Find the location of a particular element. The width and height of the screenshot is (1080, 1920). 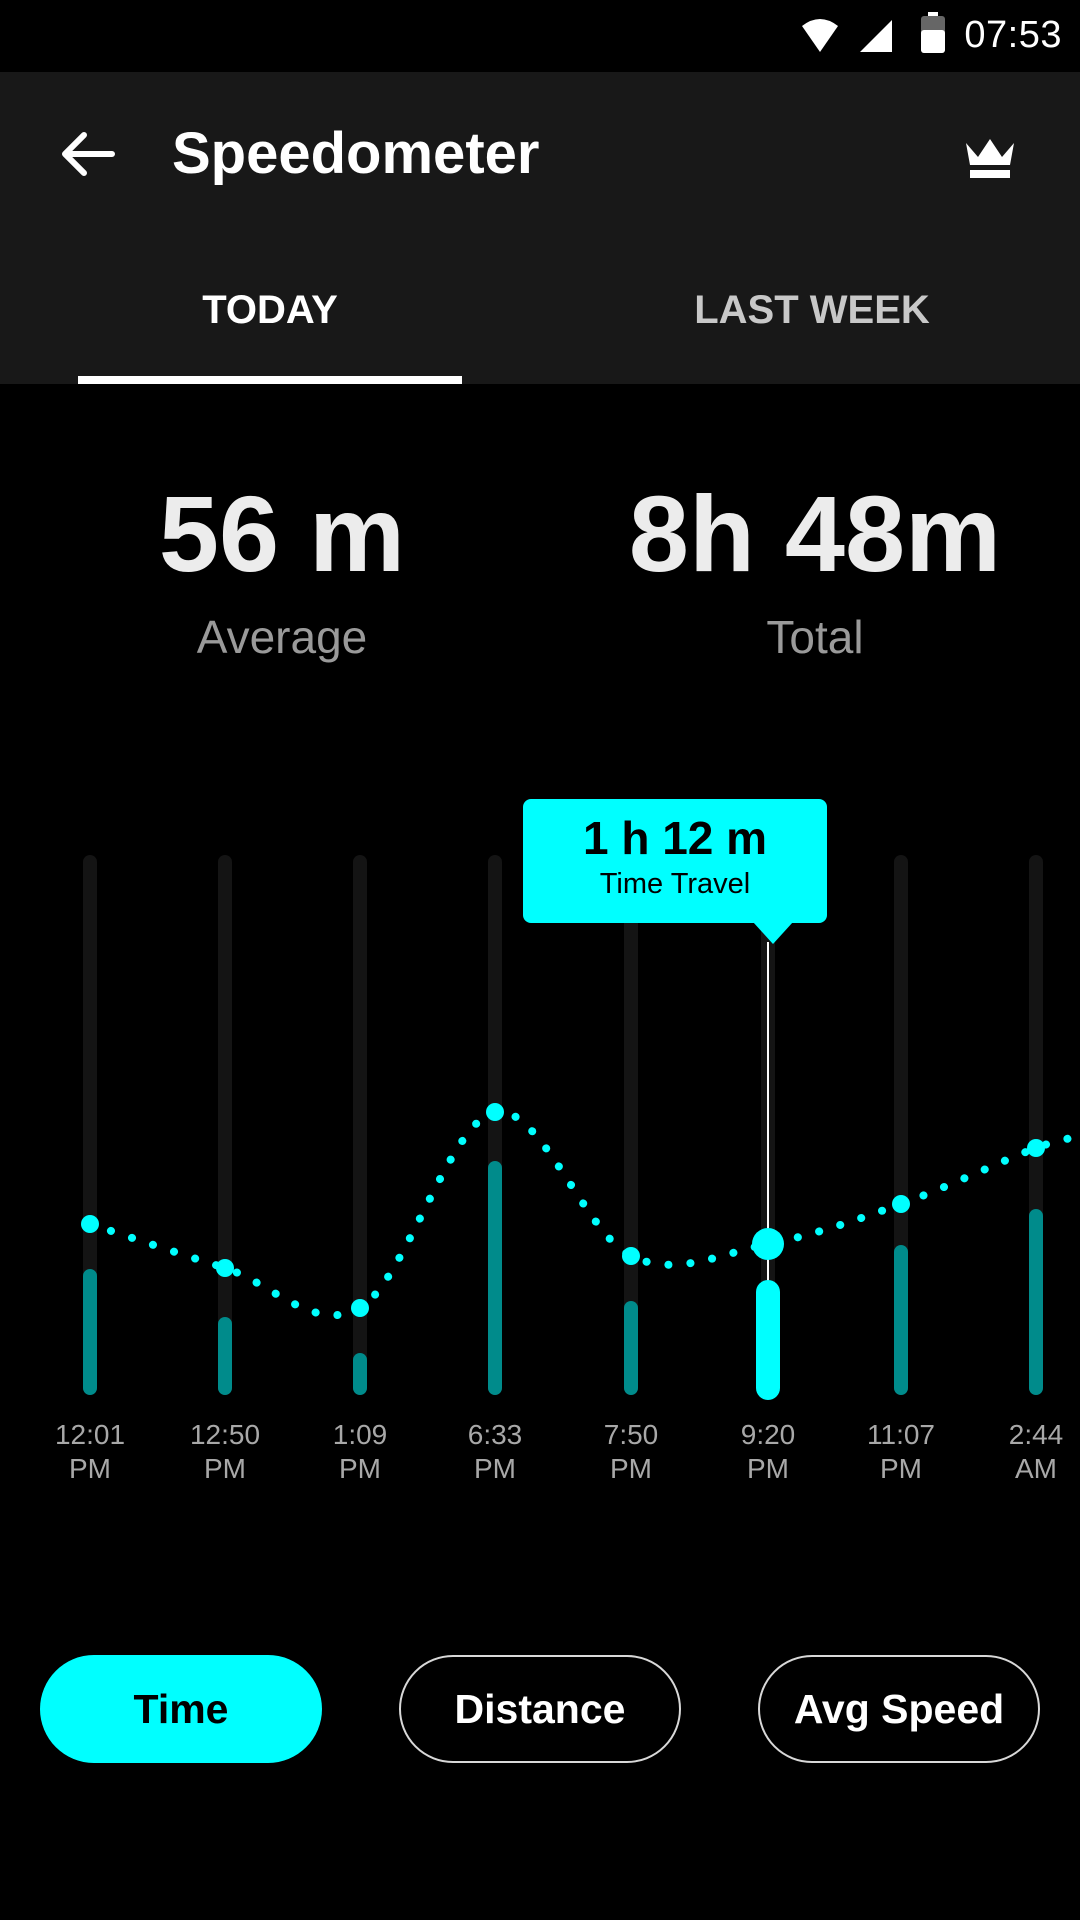

tooltip-label: Time Travel is located at coordinates (675, 883).